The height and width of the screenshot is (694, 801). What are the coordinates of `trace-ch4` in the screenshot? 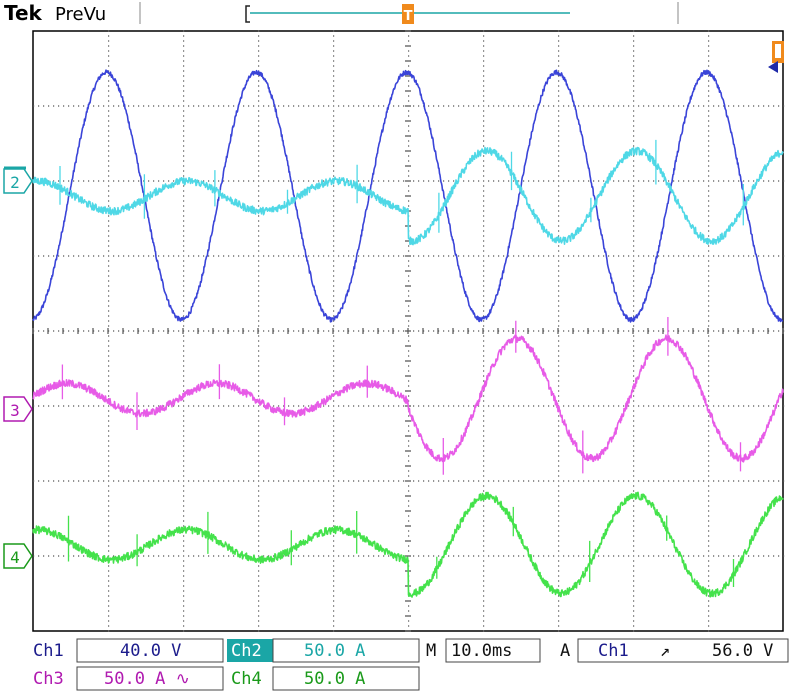 It's located at (408, 544).